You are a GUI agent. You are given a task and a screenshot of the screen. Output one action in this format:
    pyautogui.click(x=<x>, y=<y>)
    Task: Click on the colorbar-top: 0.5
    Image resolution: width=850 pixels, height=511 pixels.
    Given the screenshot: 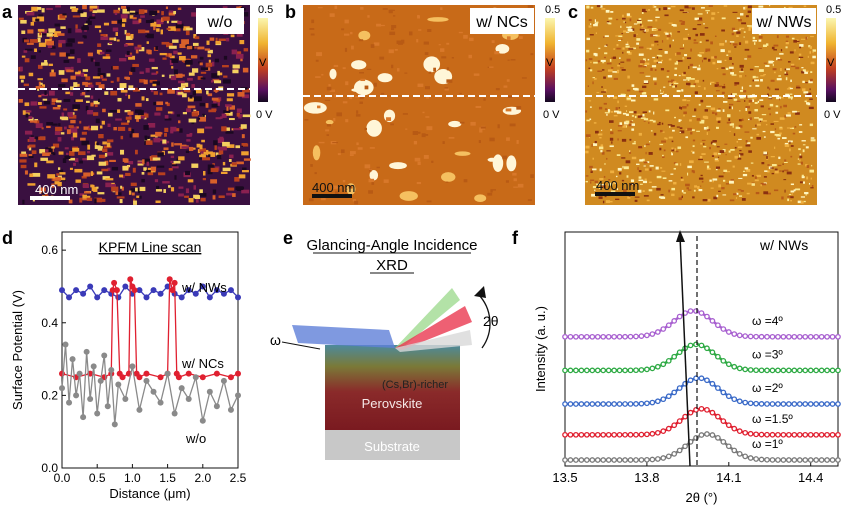 What is the action you would take?
    pyautogui.click(x=552, y=10)
    